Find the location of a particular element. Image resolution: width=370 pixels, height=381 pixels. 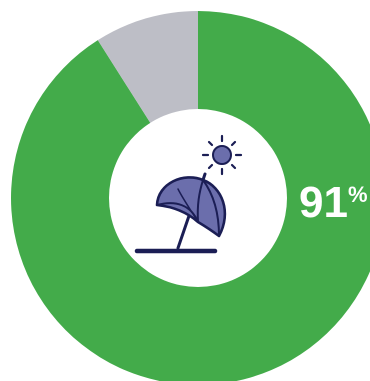

percentage-label: 91% is located at coordinates (333, 202).